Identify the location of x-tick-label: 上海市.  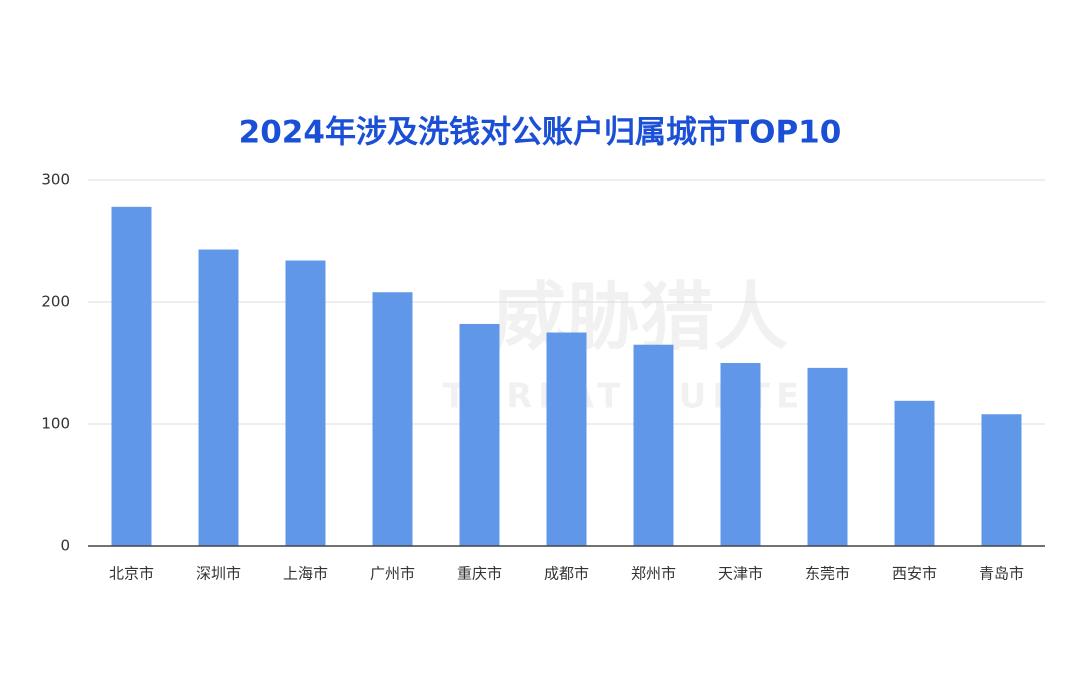
(305, 574).